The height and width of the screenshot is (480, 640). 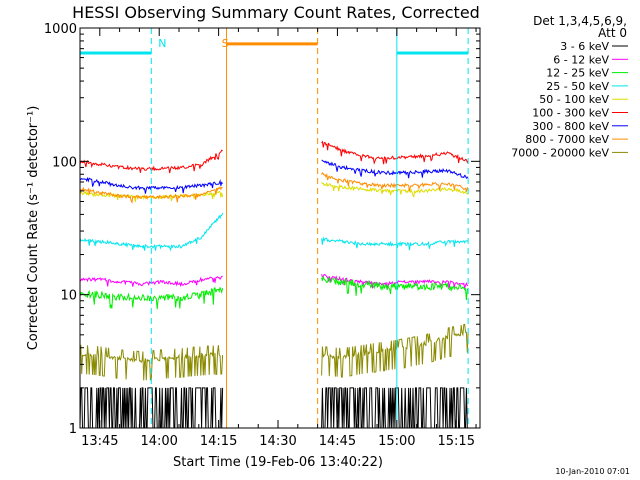 What do you see at coordinates (277, 441) in the screenshot?
I see `x-tick-label: 14:30` at bounding box center [277, 441].